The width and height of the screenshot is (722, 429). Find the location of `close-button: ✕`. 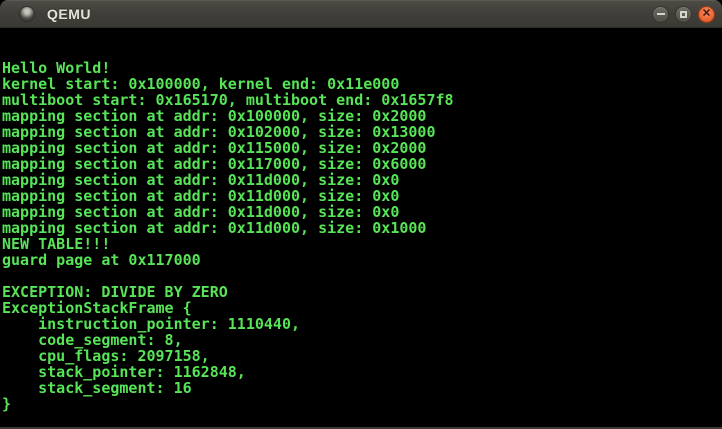

close-button: ✕ is located at coordinates (706, 14).